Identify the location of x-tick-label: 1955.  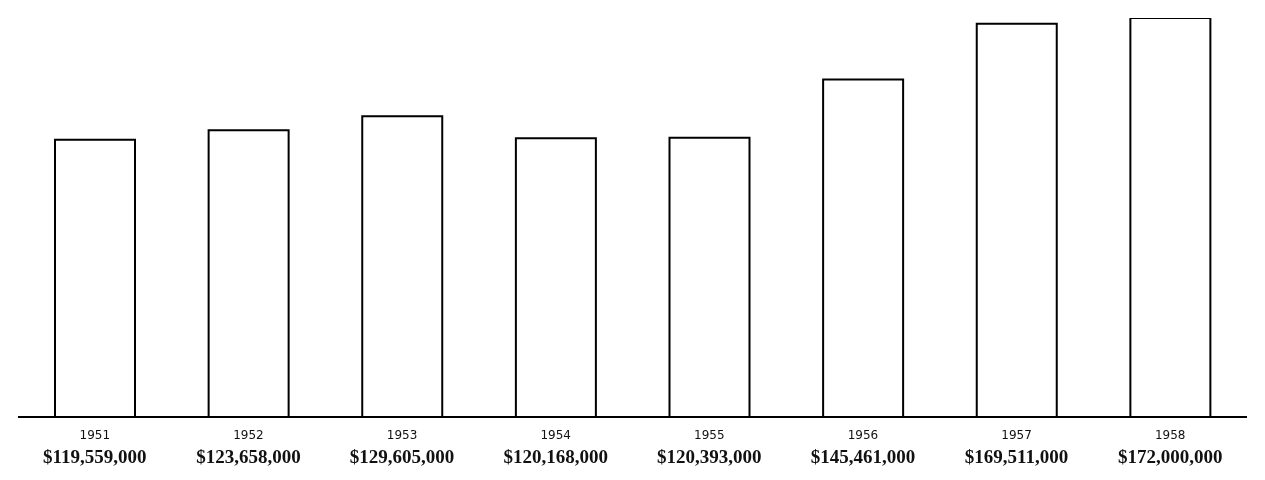
(709, 435).